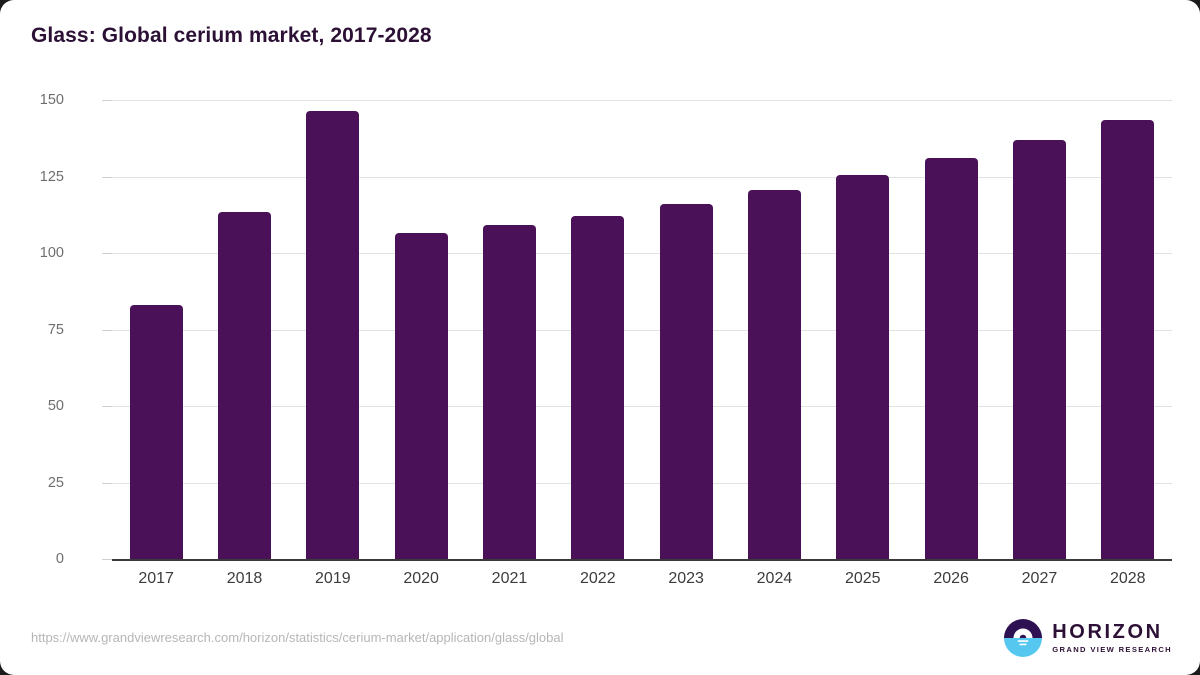 The image size is (1200, 675). I want to click on horizon-logo-text: HORIZON GRAND VIEW RESEARCH, so click(1112, 637).